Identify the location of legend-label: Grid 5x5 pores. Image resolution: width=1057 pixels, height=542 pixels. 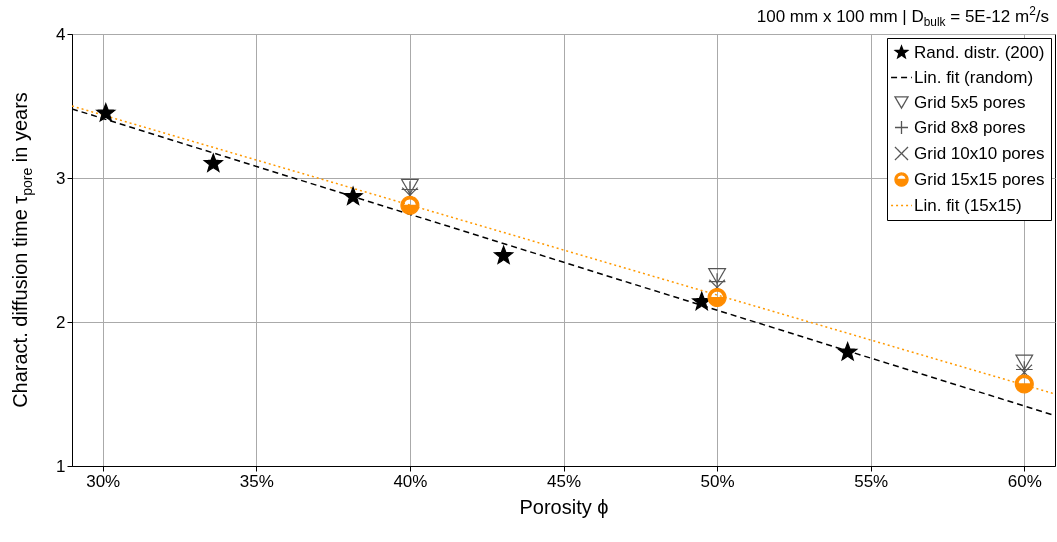
(970, 102).